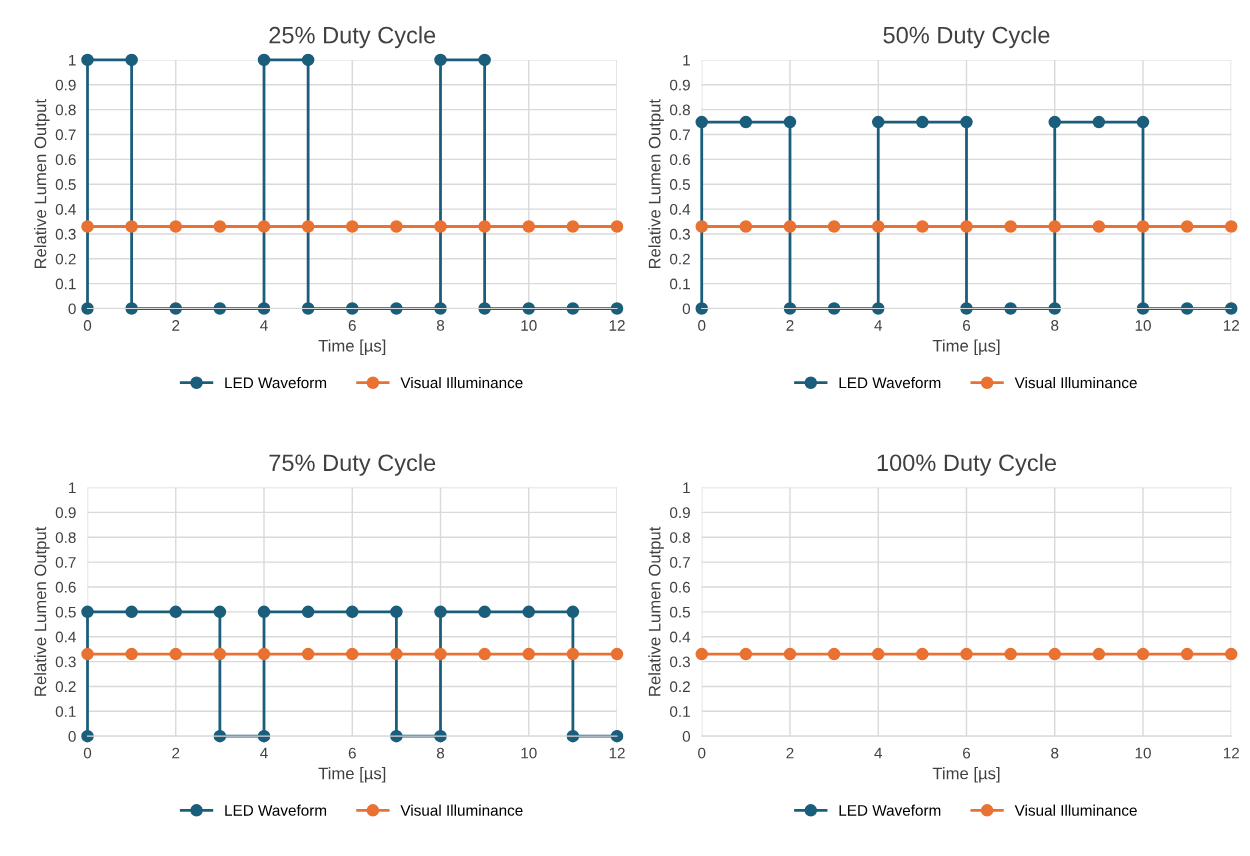  What do you see at coordinates (966, 464) in the screenshot?
I see `chart-title: 100% Duty Cycle` at bounding box center [966, 464].